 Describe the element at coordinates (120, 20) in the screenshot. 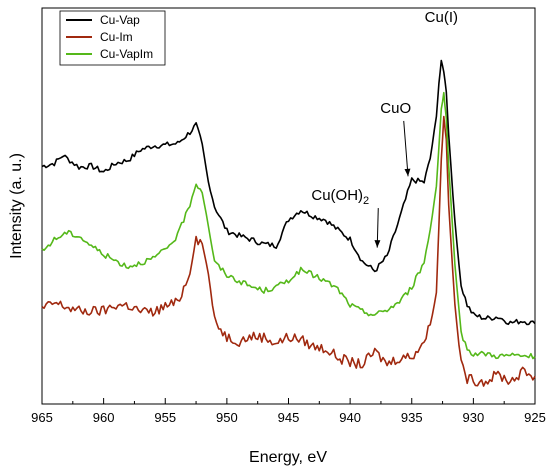

I see `legend-label-cu-vap: Cu-Vap` at that location.